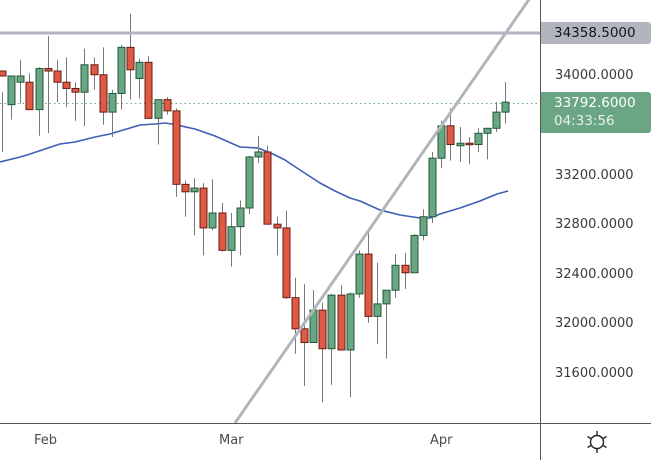  I want to click on price-axis-label: 34000.0000, so click(594, 75).